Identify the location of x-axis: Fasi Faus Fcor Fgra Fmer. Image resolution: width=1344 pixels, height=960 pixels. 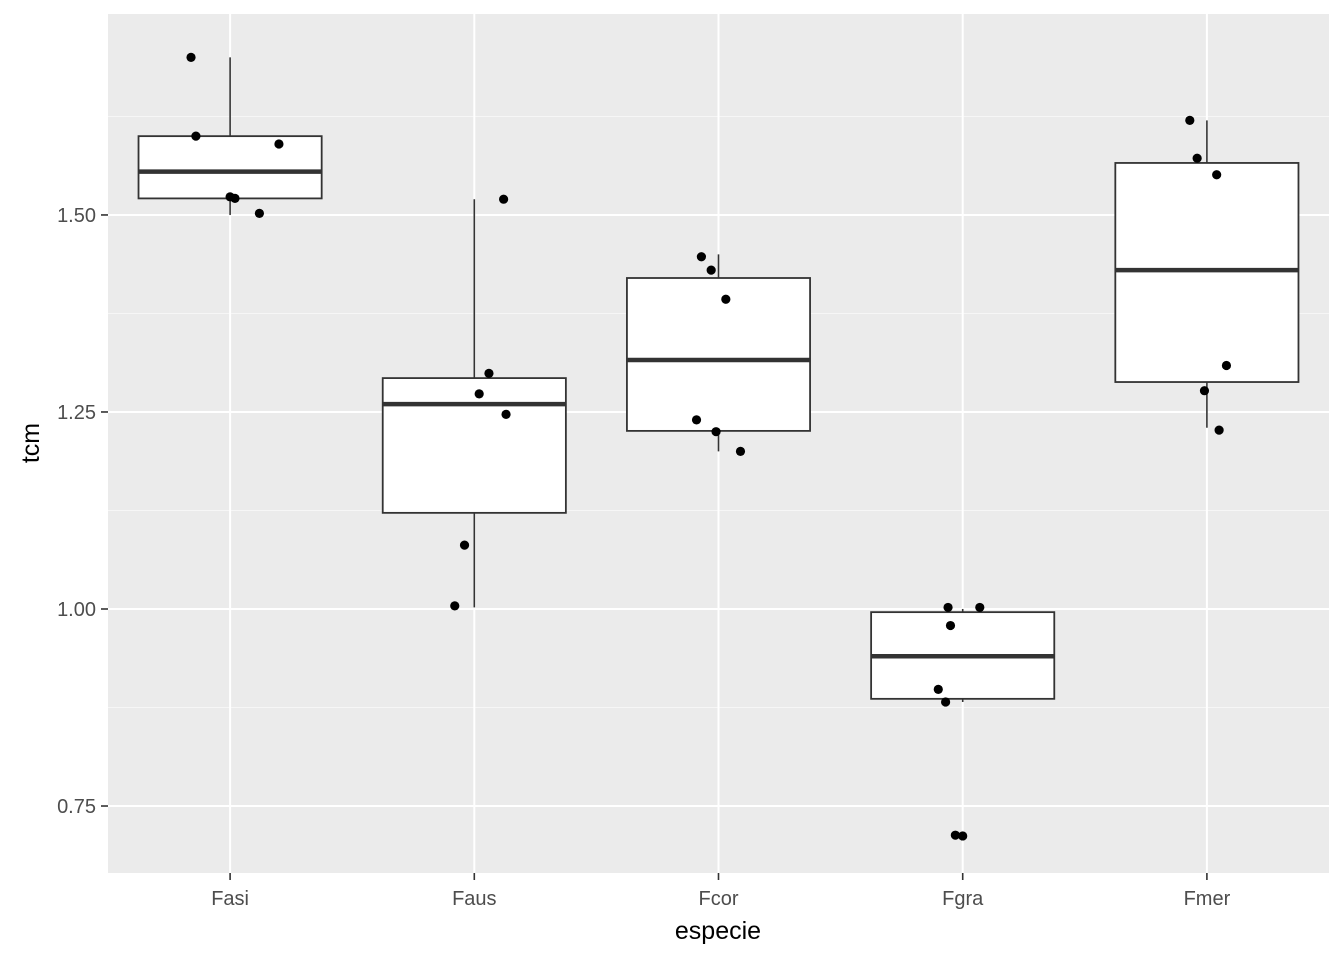
(721, 891).